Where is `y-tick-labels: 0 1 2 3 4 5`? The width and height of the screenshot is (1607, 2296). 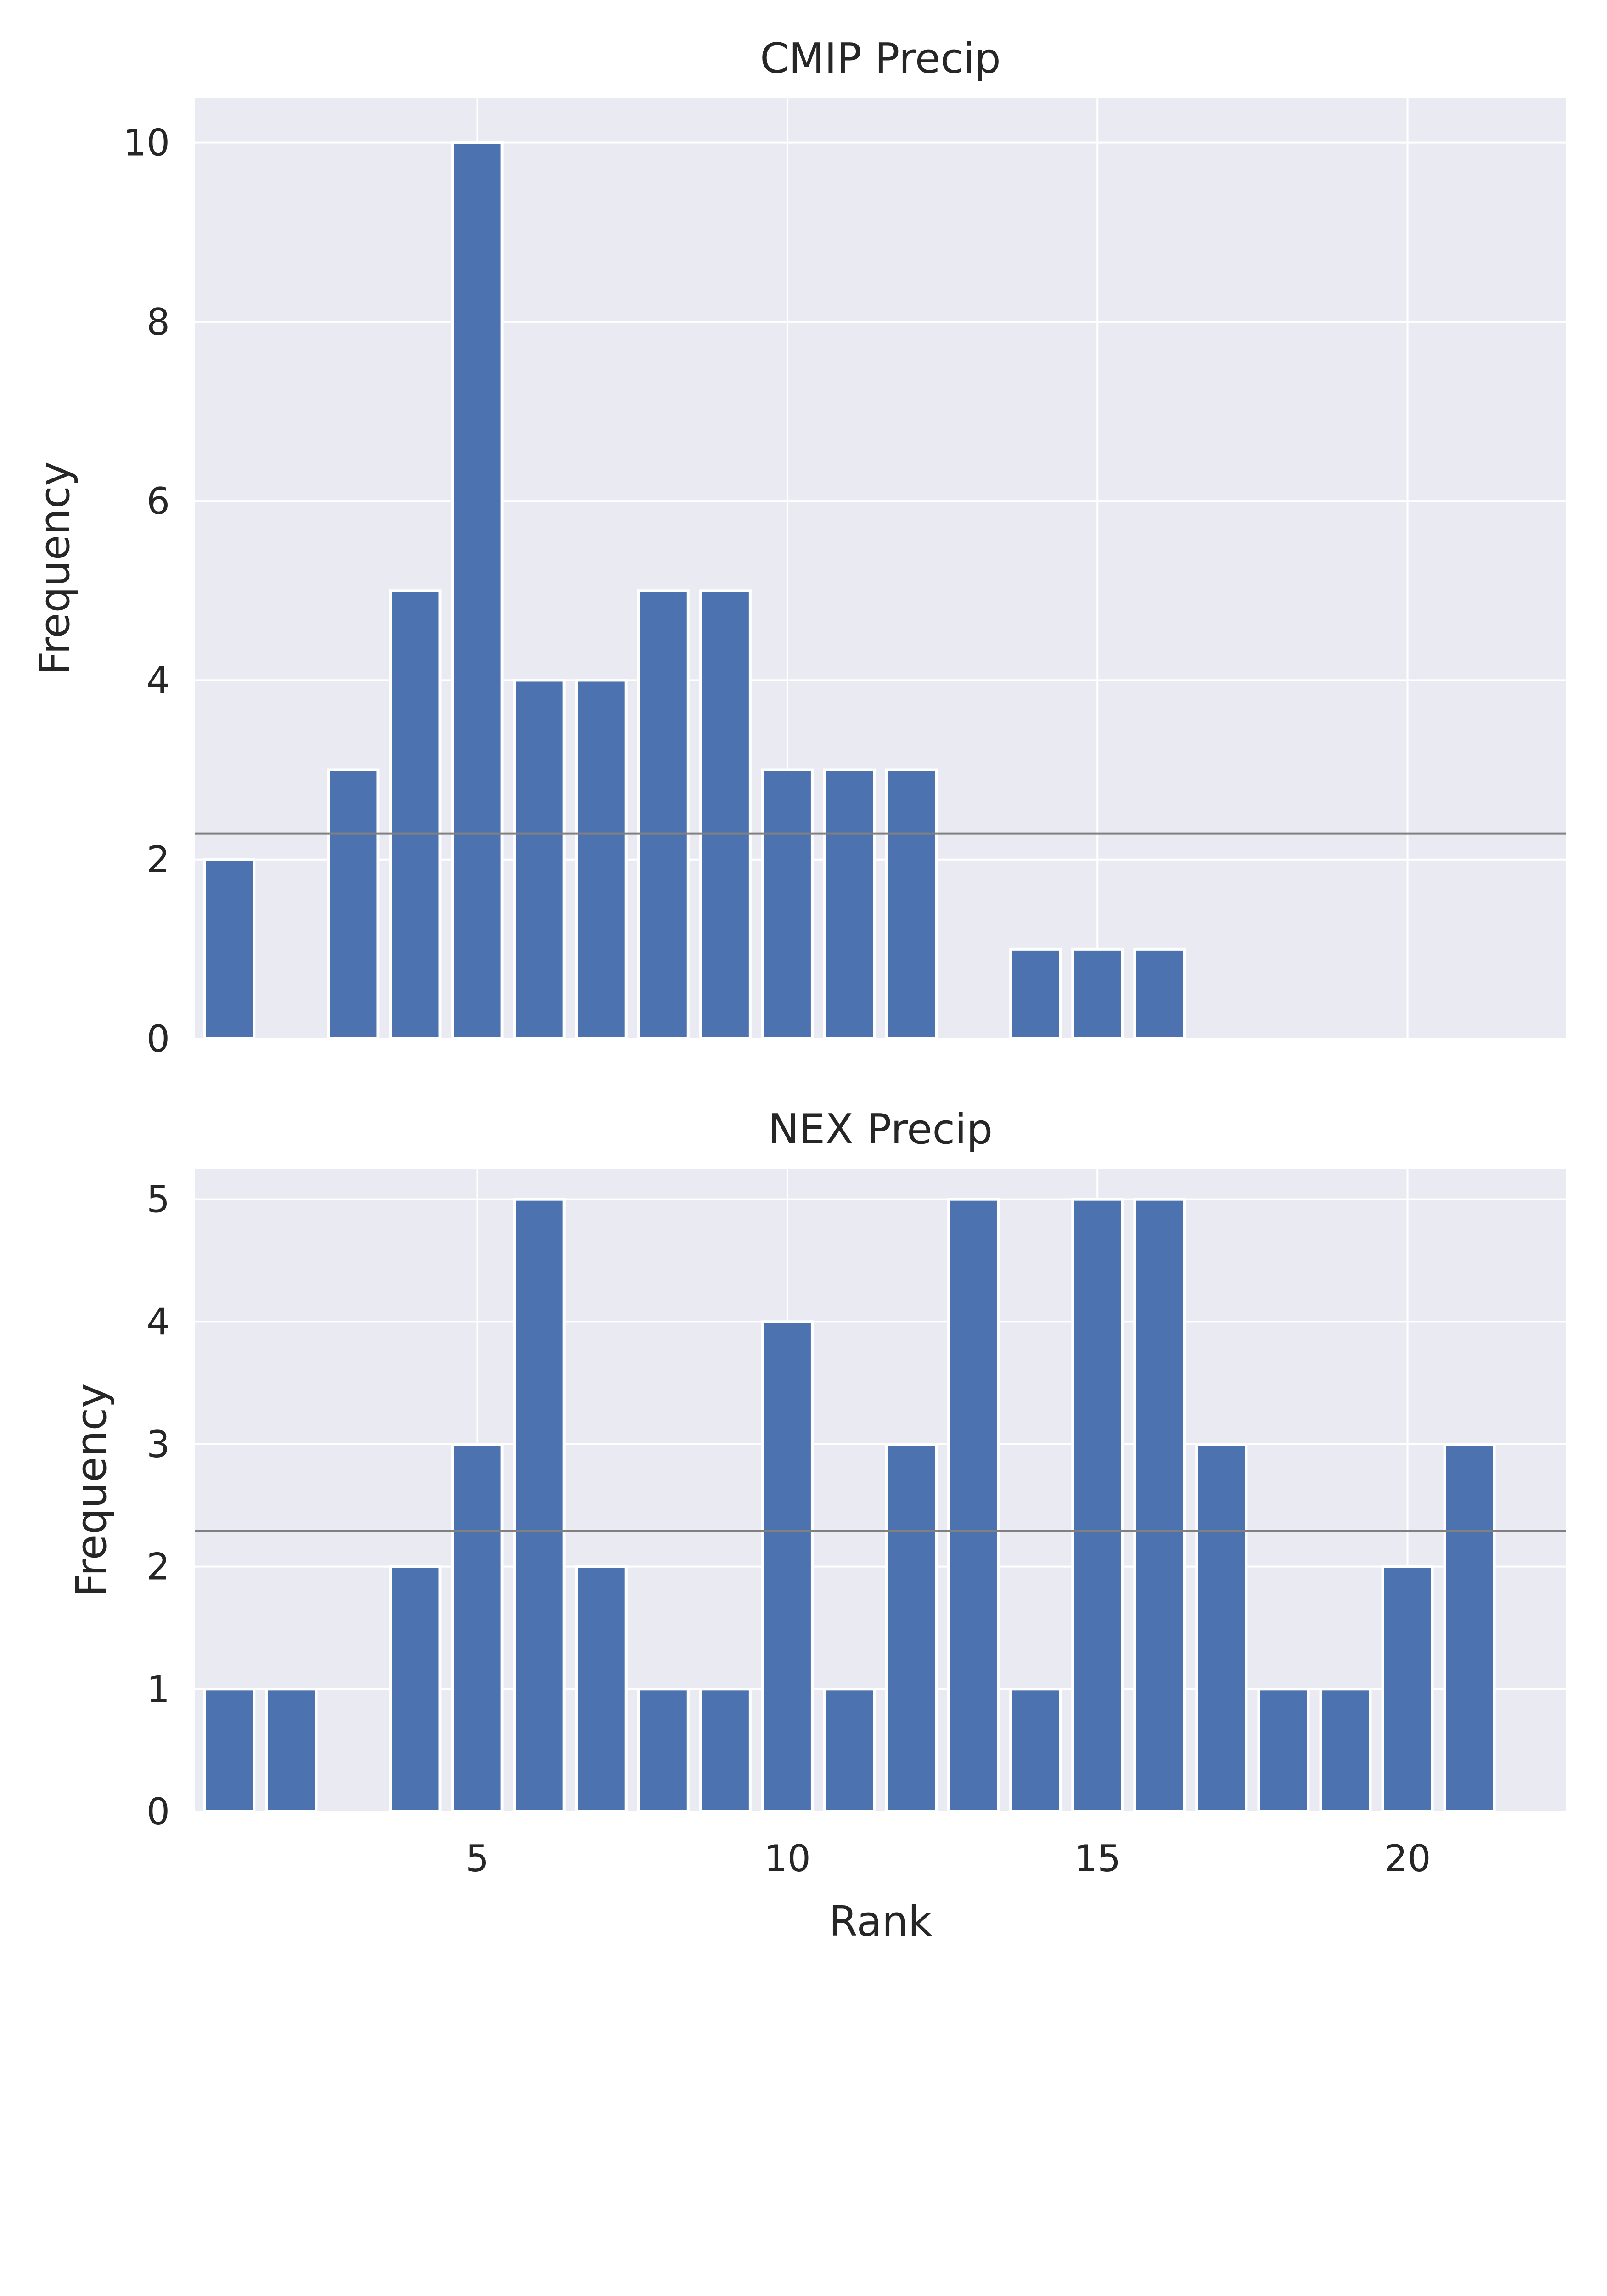 y-tick-labels: 0 1 2 3 4 5 is located at coordinates (158, 1505).